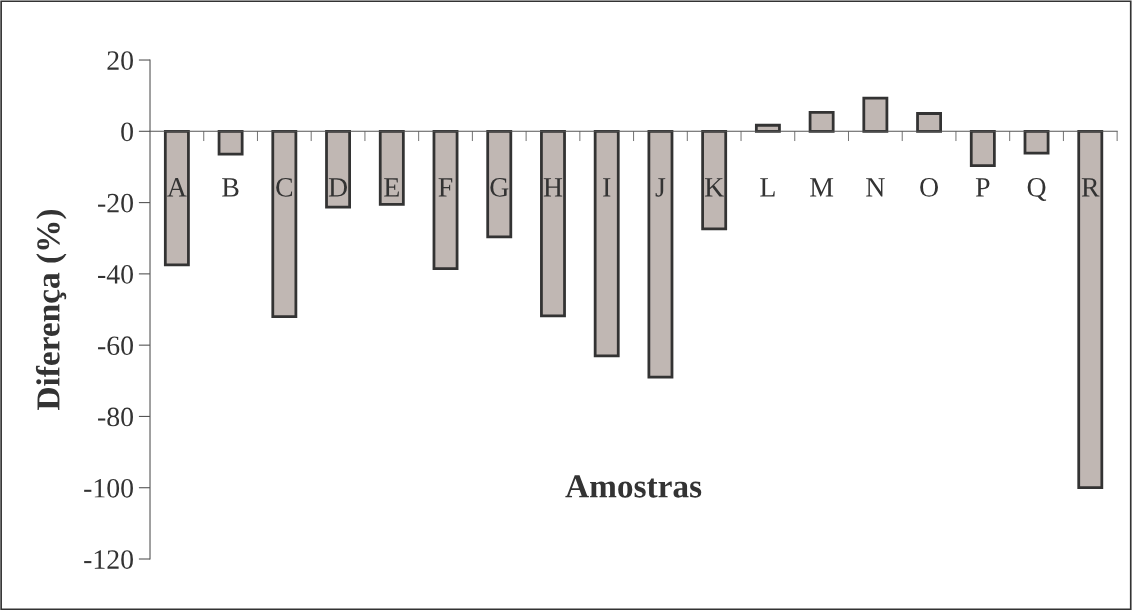 The width and height of the screenshot is (1133, 610). I want to click on x-tick-label: F, so click(445, 187).